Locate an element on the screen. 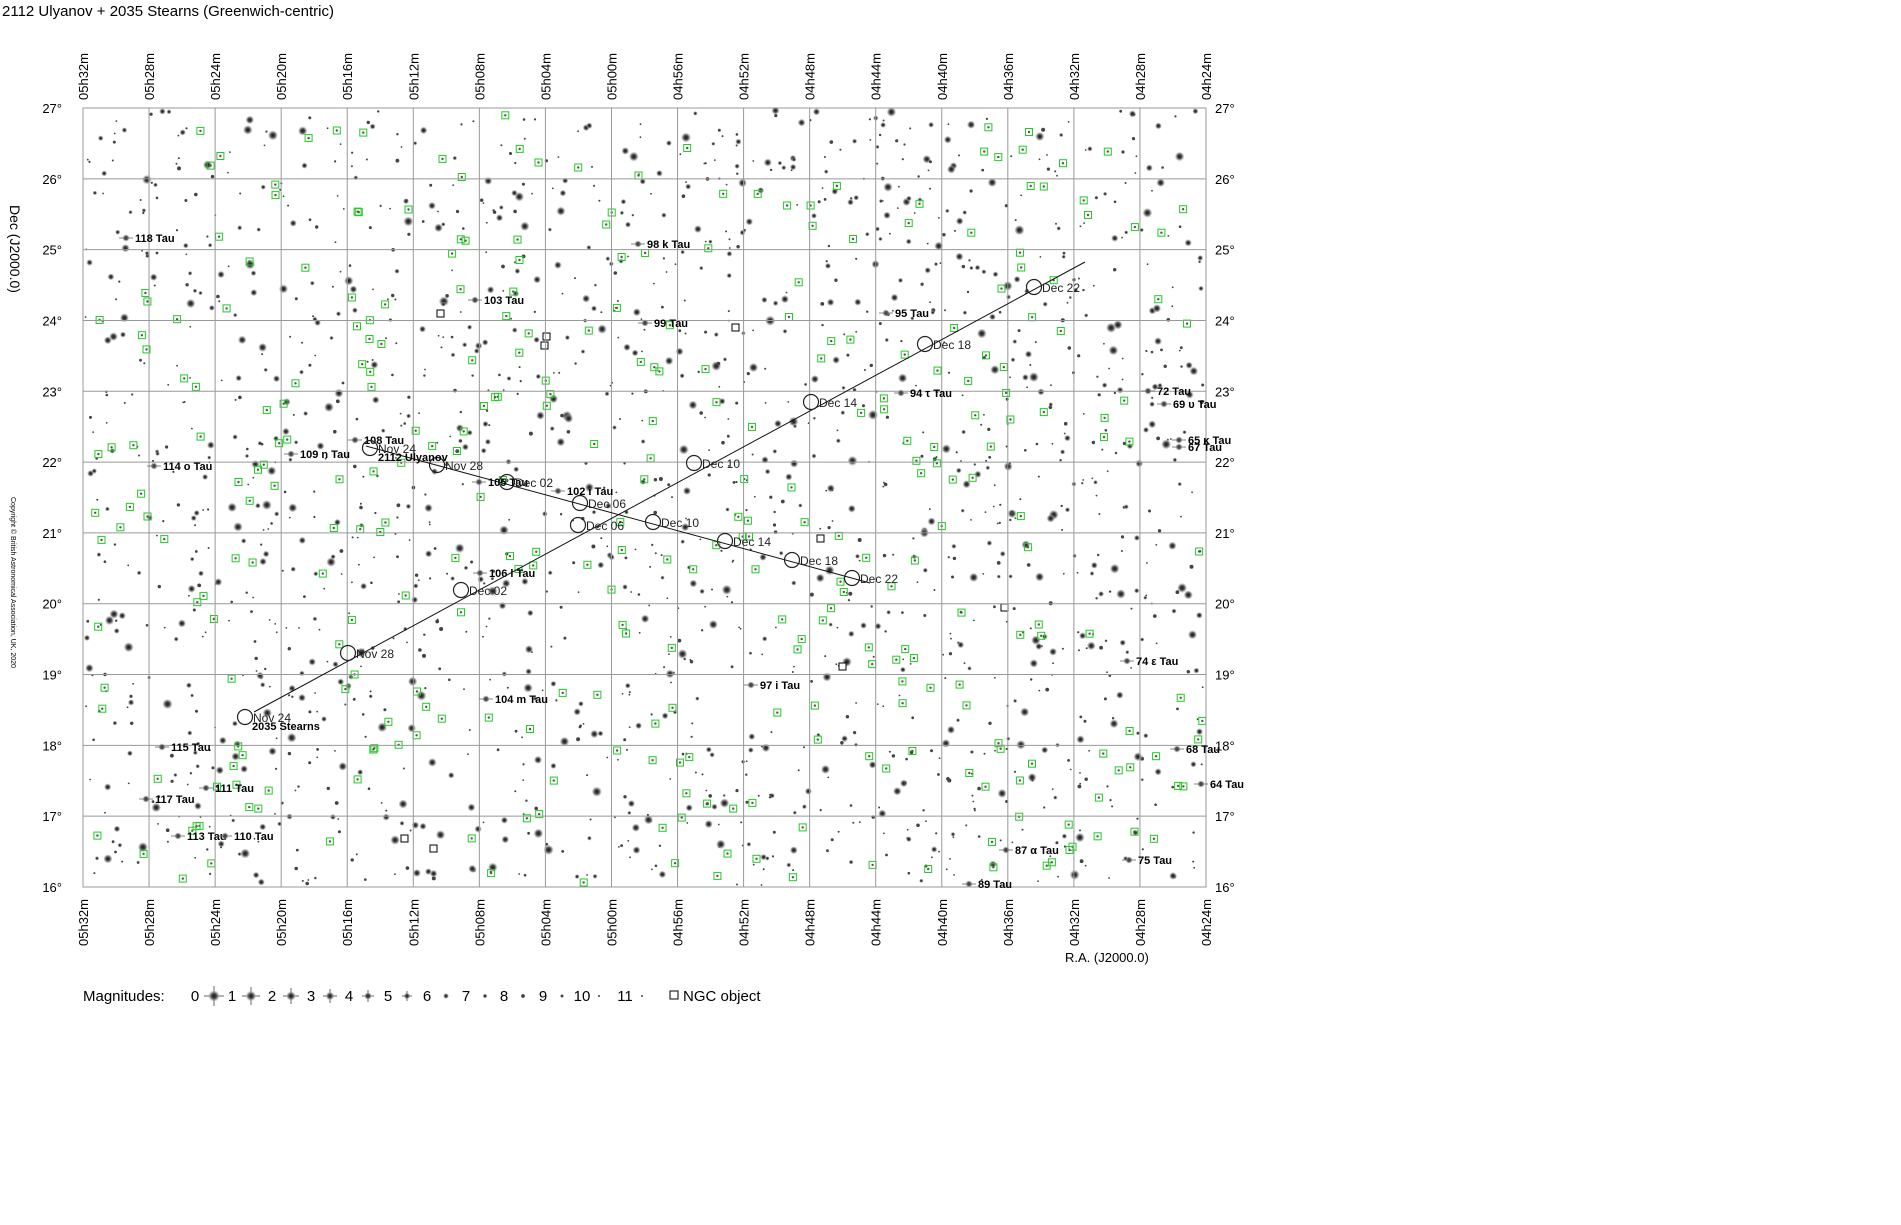 Image resolution: width=1901 pixels, height=1225 pixels. ra-tick-label: 04h48m is located at coordinates (810, 922).